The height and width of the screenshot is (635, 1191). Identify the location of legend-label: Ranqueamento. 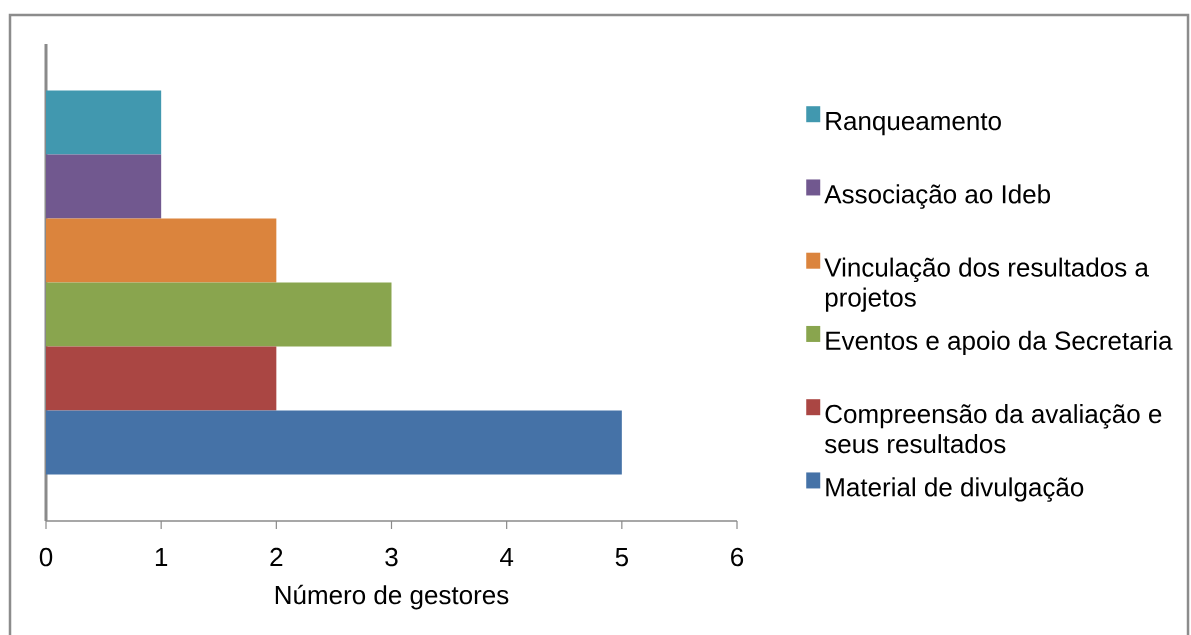
(913, 124).